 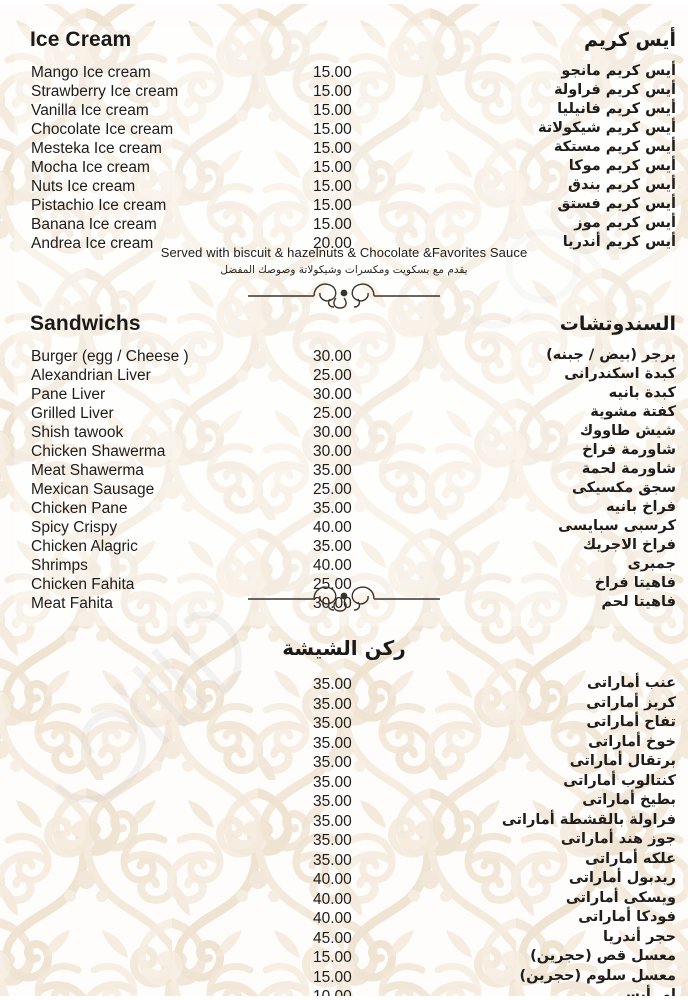 I want to click on menu-item-row: 45.00 حجر أندريا, so click(x=344, y=939).